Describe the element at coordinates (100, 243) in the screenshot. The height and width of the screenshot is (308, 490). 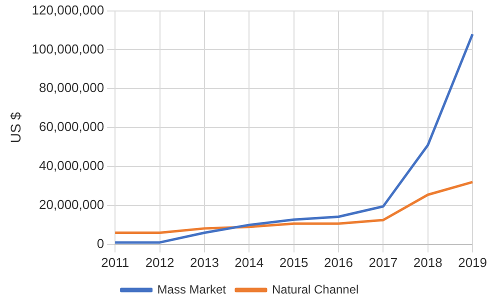
I see `y-tick-label: 0` at that location.